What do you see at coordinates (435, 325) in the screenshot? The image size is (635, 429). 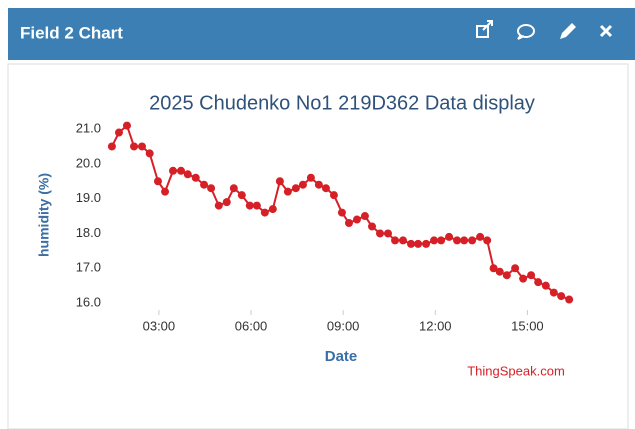 I see `x-tick-label: 12:00` at bounding box center [435, 325].